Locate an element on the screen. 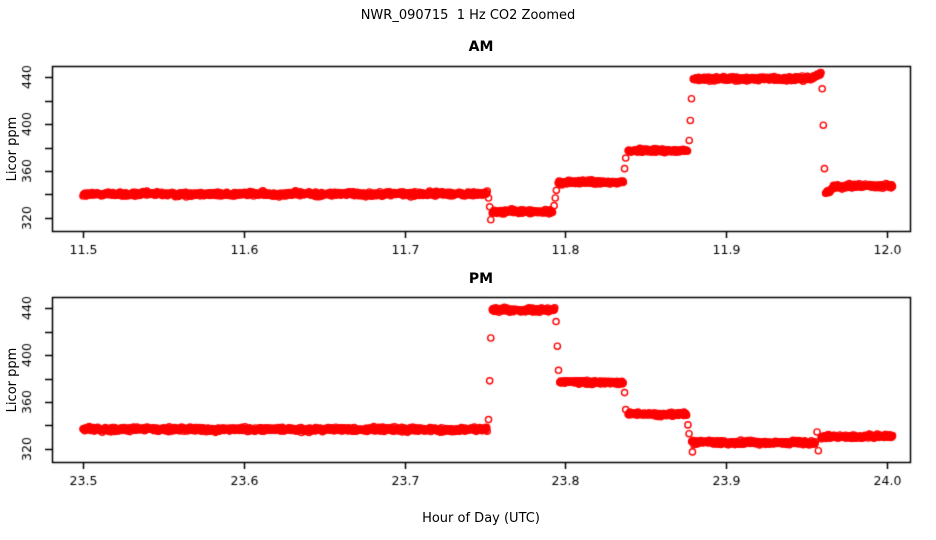 Image resolution: width=936 pixels, height=540 pixels. chart-title: NWR_090715 1 Hz CO2 Zoomed is located at coordinates (468, 15).